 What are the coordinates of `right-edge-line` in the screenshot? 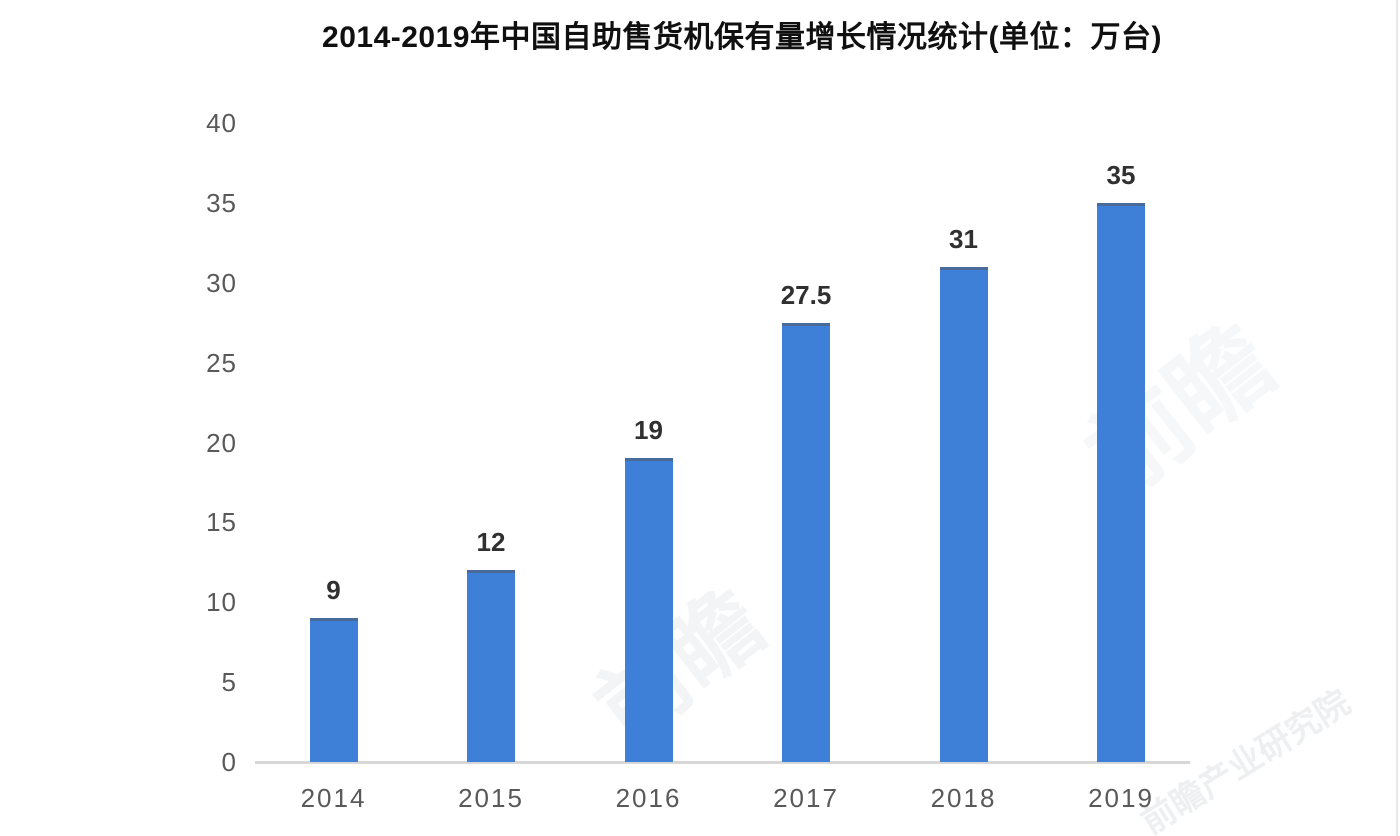 It's located at (1397, 418).